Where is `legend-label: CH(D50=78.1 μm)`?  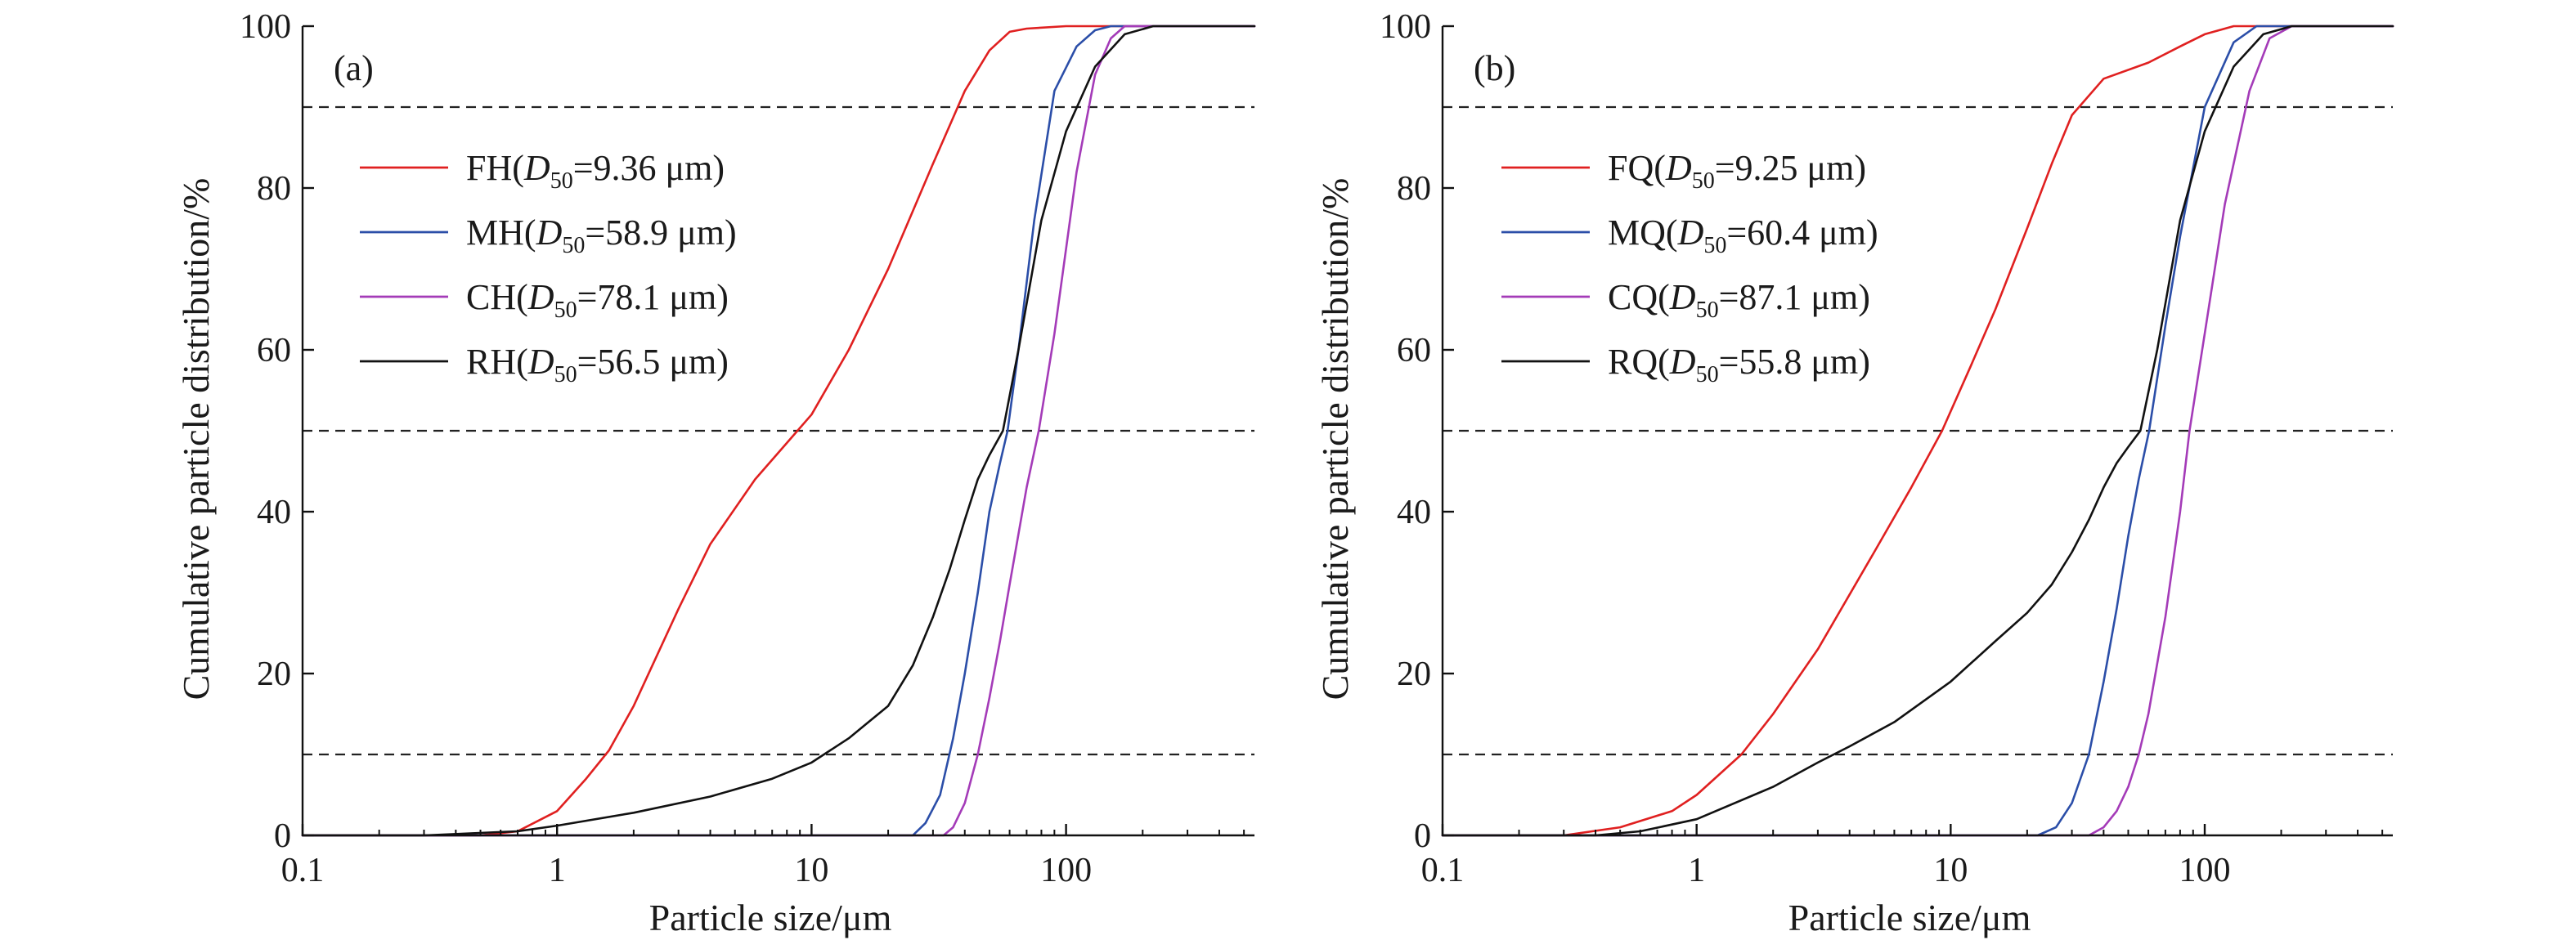 legend-label: CH(D50=78.1 μm) is located at coordinates (597, 300).